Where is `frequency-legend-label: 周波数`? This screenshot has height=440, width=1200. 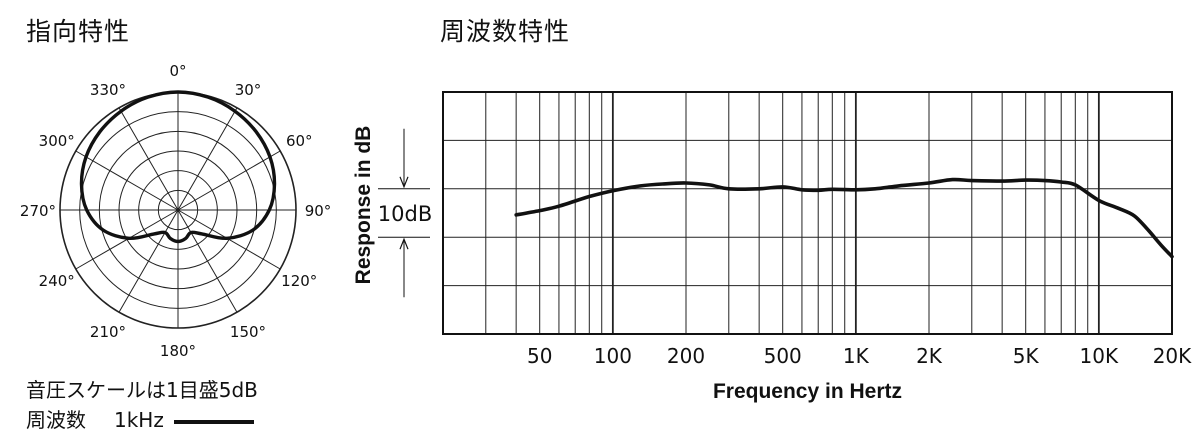
frequency-legend-label: 周波数 is located at coordinates (56, 420).